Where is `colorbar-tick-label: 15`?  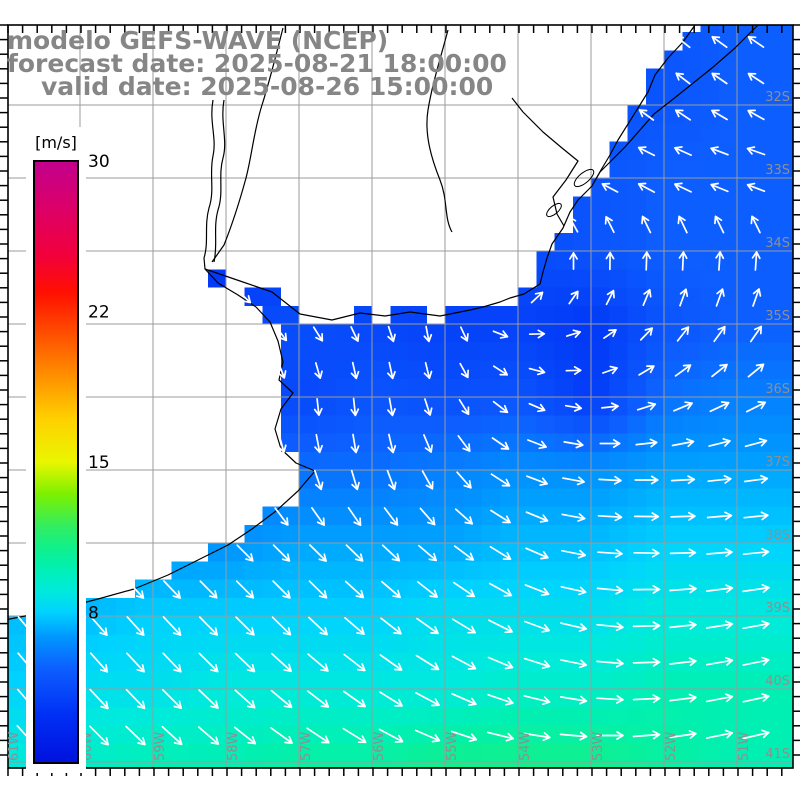 colorbar-tick-label: 15 is located at coordinates (99, 463).